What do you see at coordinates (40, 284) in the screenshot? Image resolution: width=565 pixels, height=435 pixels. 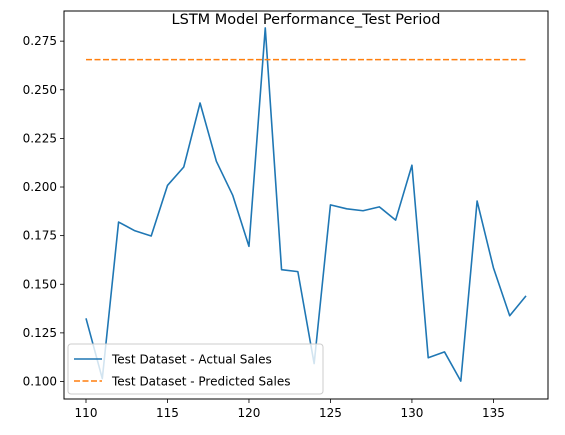 I see `y-tick-label: 0.150` at bounding box center [40, 284].